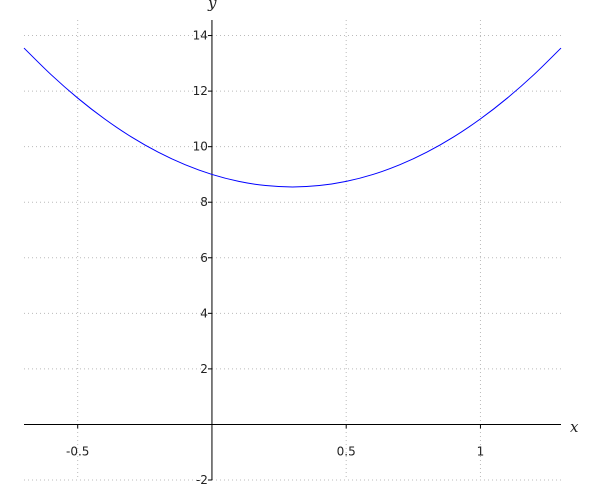 Image resolution: width=600 pixels, height=500 pixels. Describe the element at coordinates (77, 451) in the screenshot. I see `x-tick-label: -0.5` at that location.